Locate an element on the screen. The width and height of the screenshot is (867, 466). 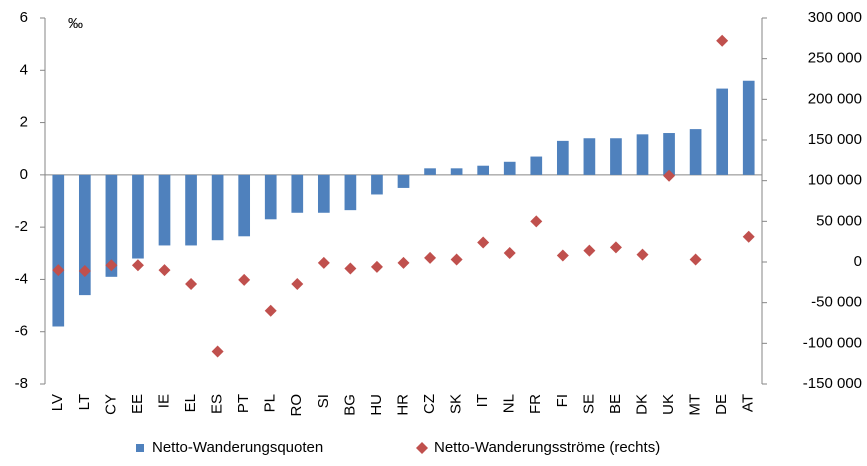
y2-tick-label: -50 000 is located at coordinates (836, 302).